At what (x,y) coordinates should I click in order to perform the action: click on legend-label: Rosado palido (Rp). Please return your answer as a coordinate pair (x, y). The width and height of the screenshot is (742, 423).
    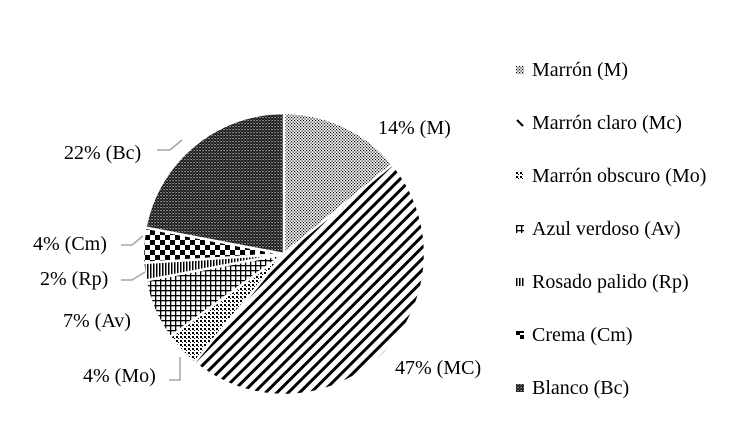
    Looking at the image, I should click on (610, 282).